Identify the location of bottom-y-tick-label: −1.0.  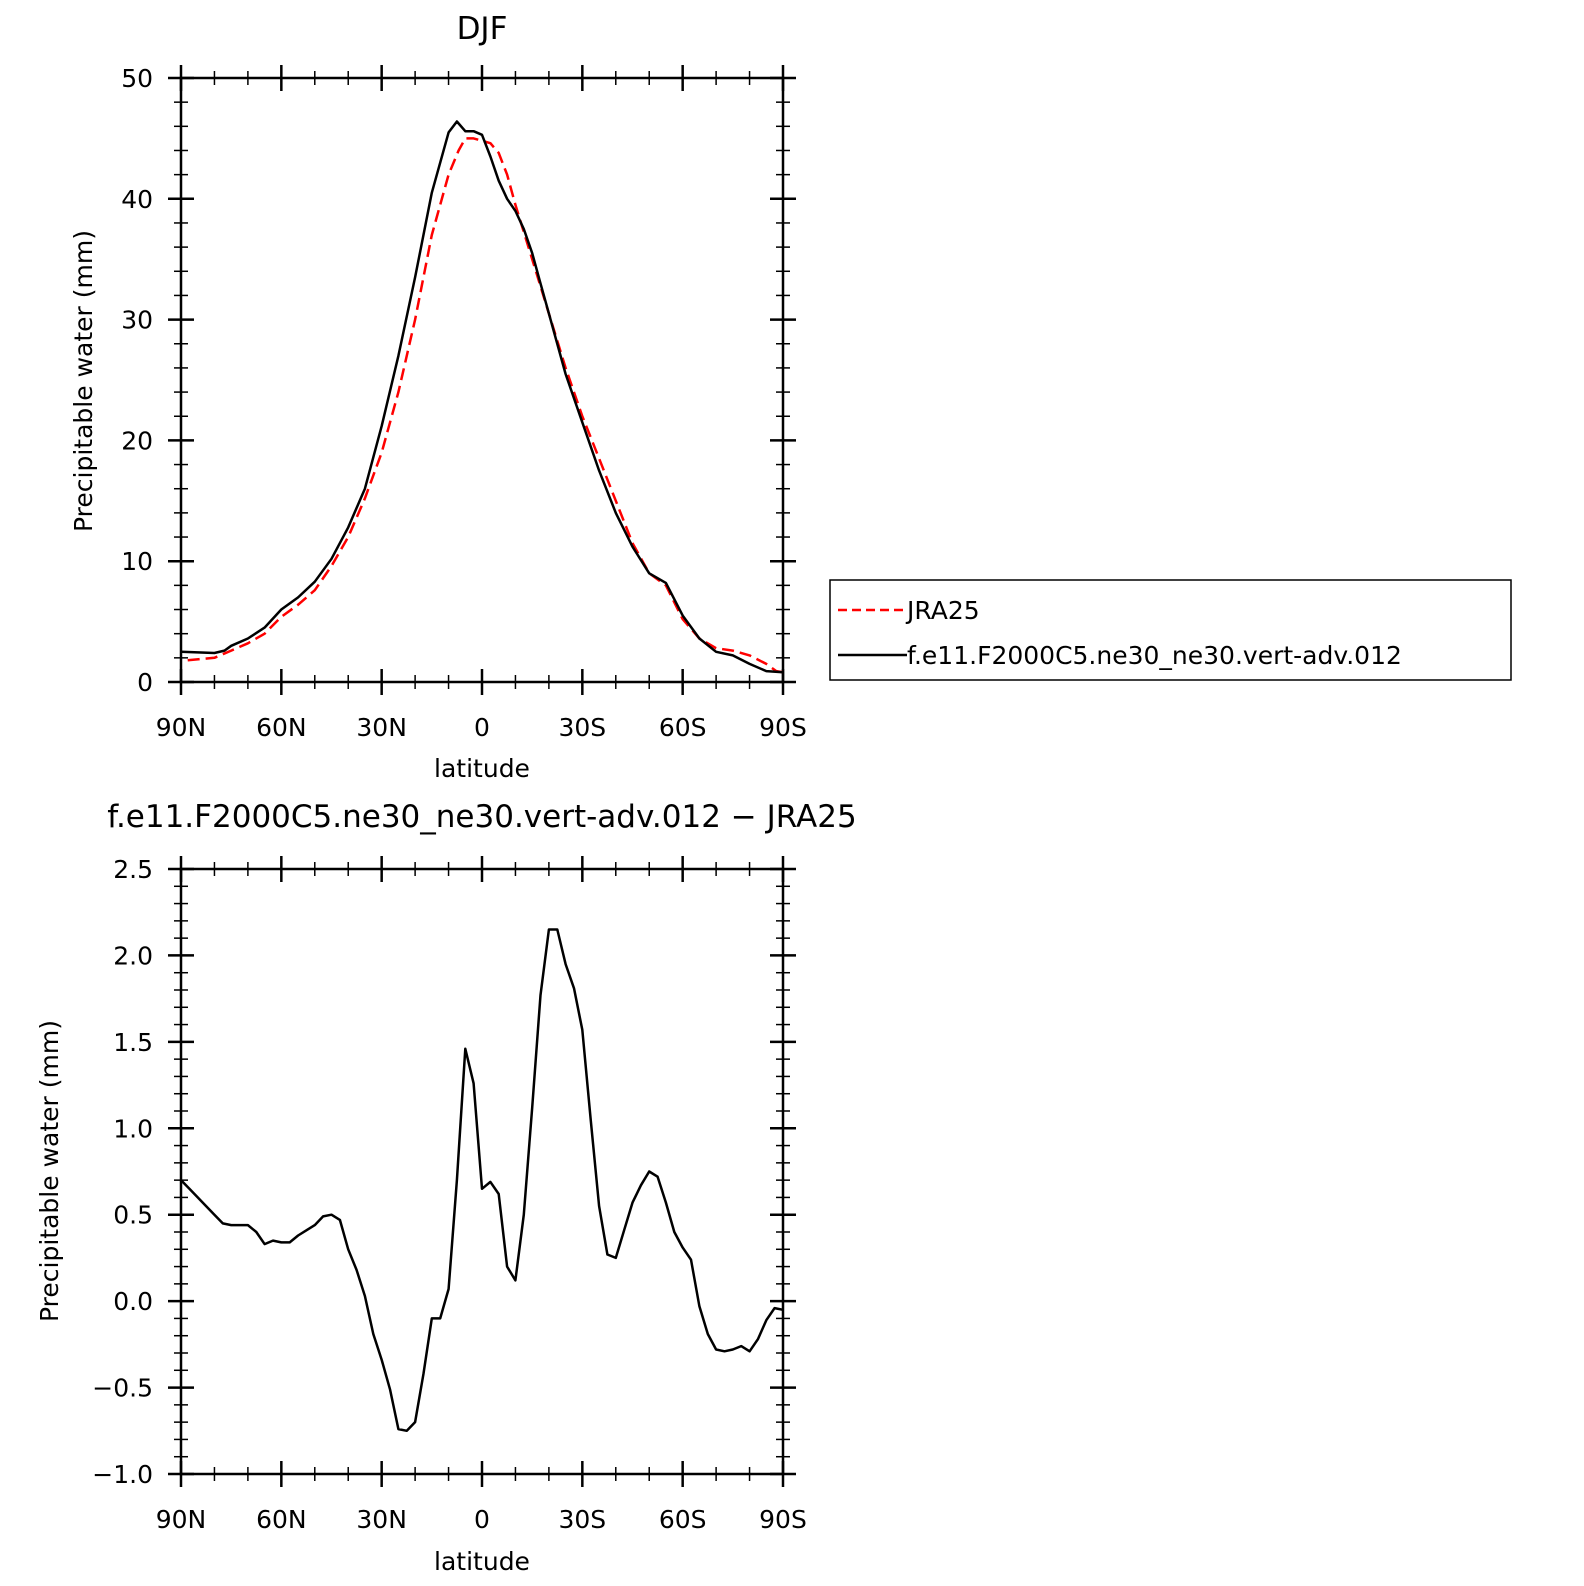
(122, 1474).